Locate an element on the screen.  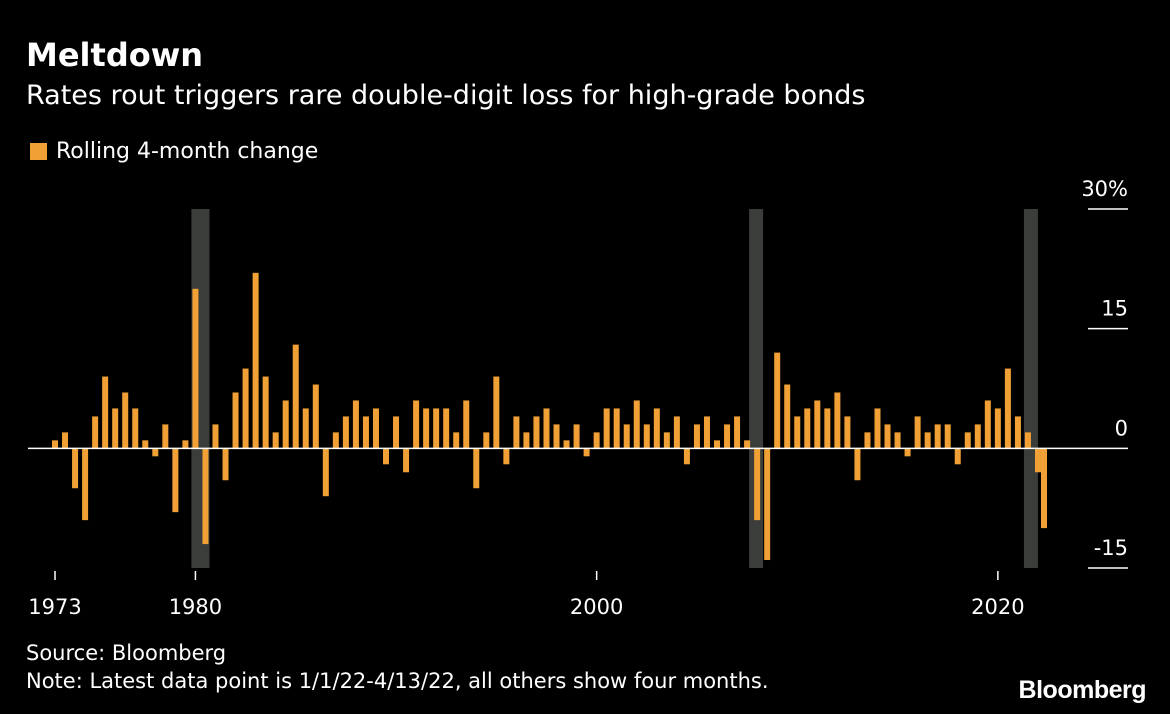
x-tick-label: 1973 is located at coordinates (54, 607).